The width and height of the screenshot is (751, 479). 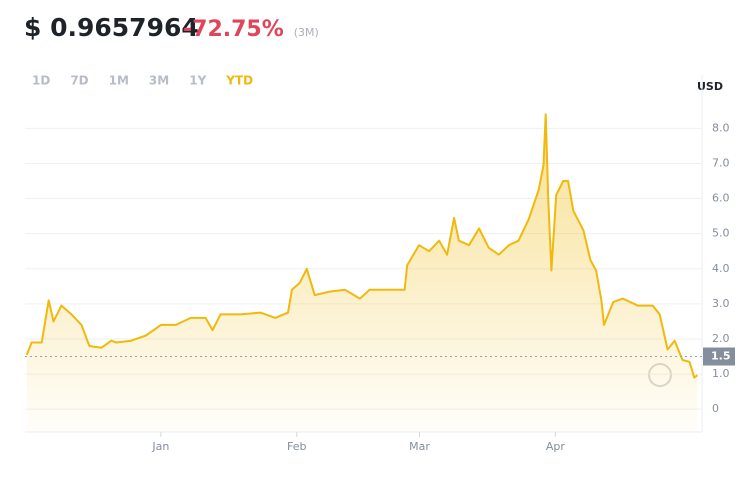 What do you see at coordinates (197, 81) in the screenshot?
I see `range-button: 1Y` at bounding box center [197, 81].